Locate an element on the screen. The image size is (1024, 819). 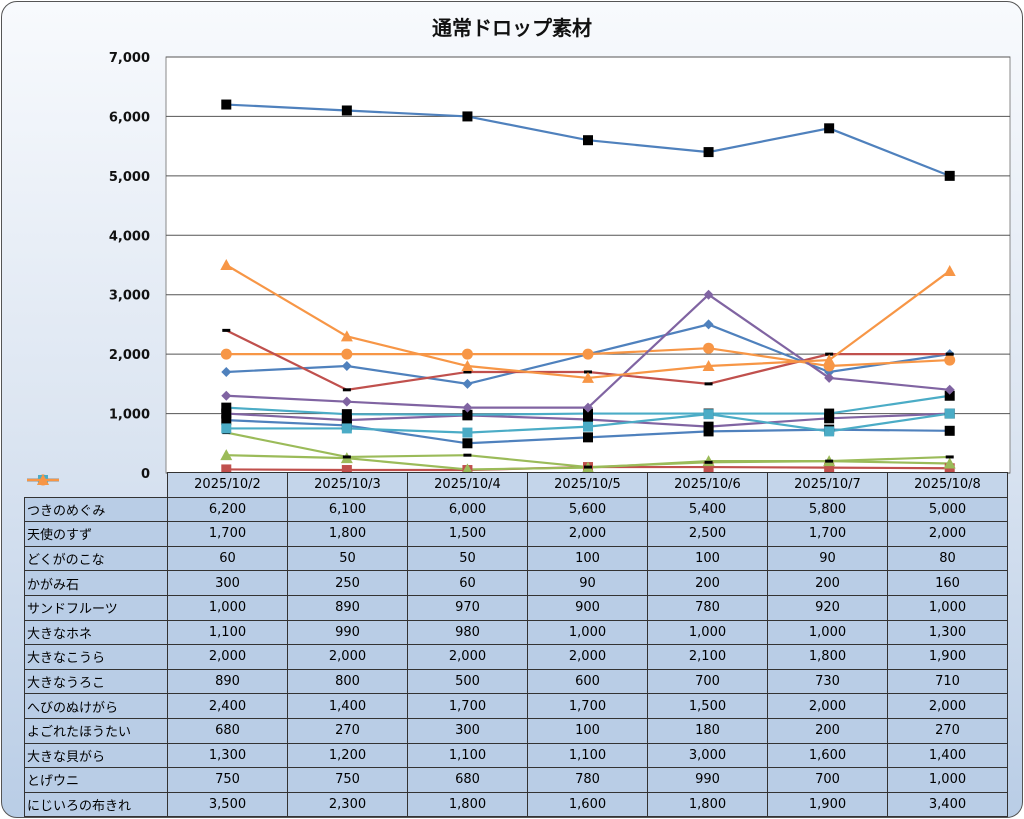
y-tick-label: 4,000 is located at coordinates (129, 236).